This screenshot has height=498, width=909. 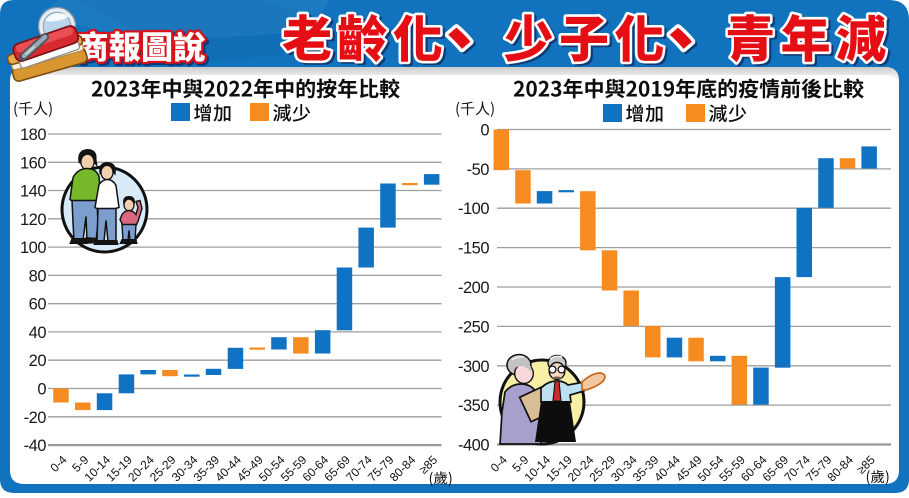 What do you see at coordinates (473, 209) in the screenshot?
I see `svg-text: -100` at bounding box center [473, 209].